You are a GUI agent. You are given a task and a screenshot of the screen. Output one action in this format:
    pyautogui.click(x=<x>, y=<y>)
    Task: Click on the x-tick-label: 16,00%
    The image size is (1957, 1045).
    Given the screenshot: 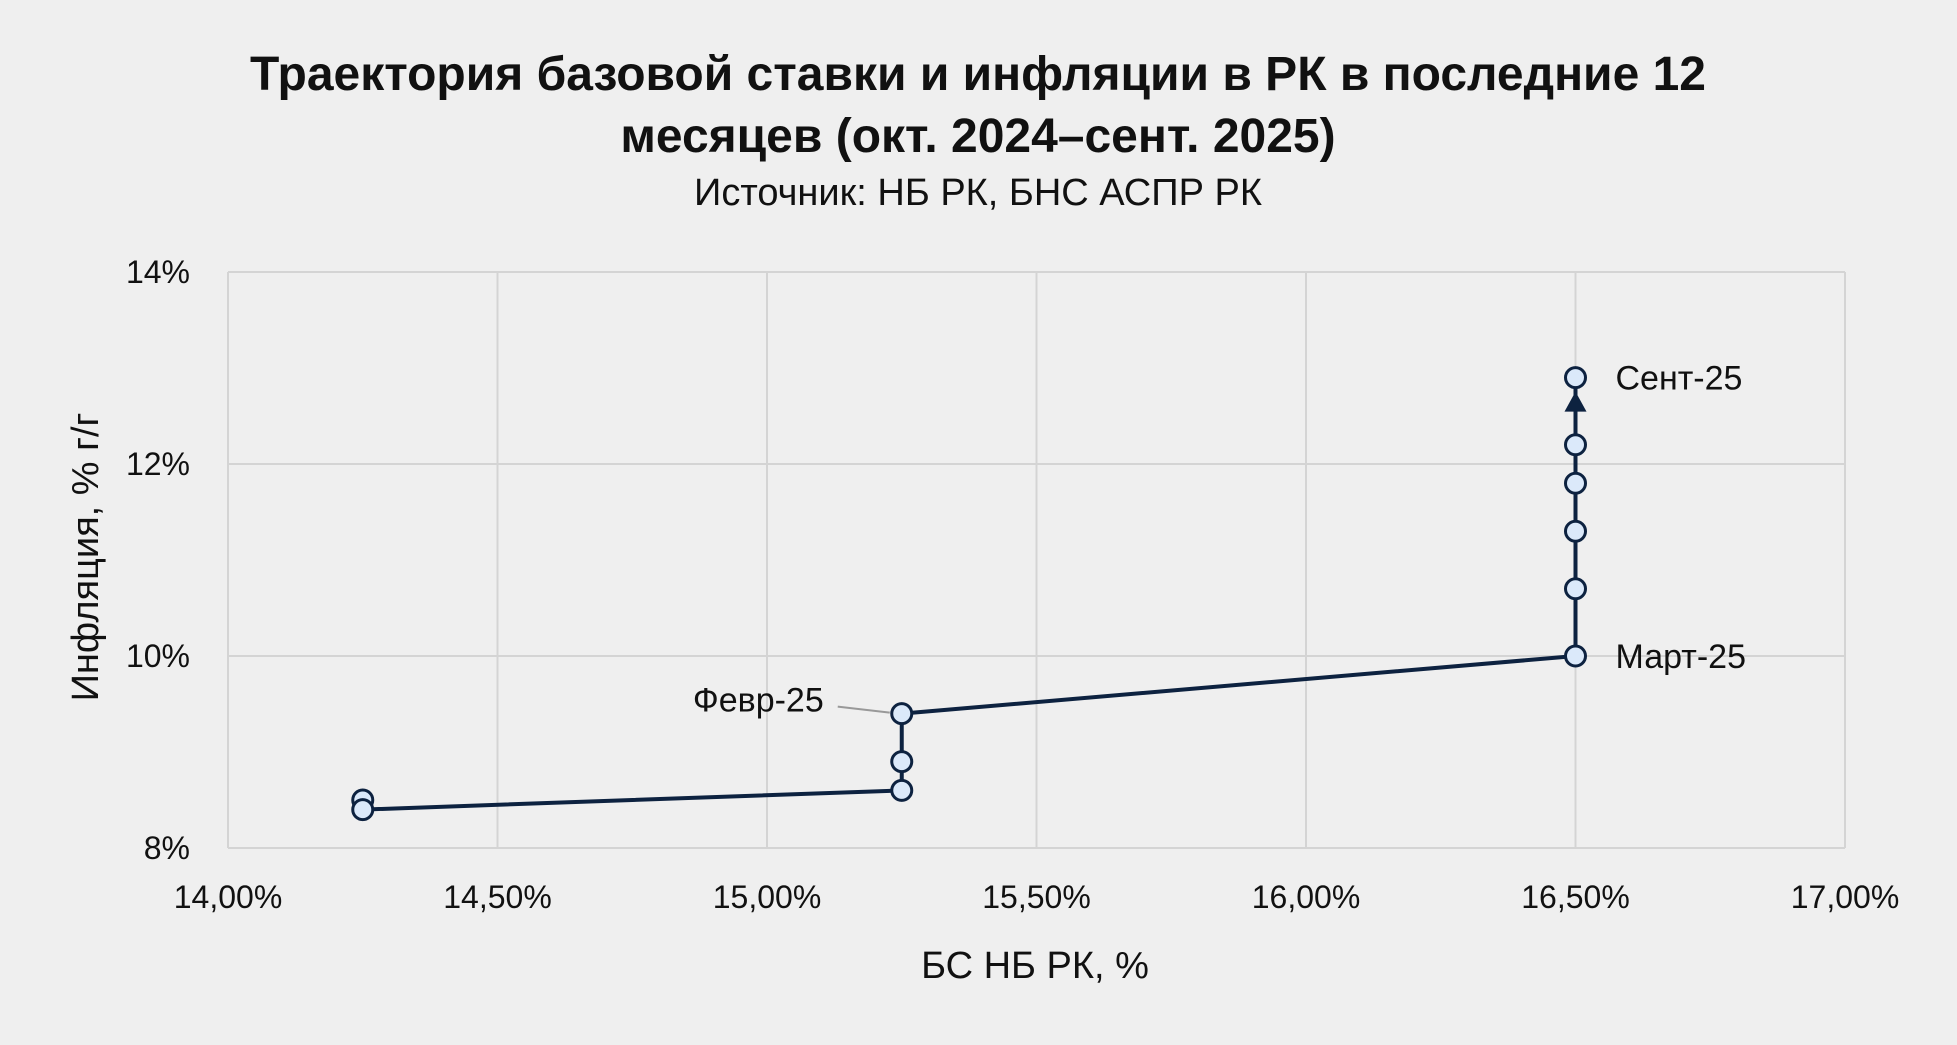 What is the action you would take?
    pyautogui.click(x=1306, y=897)
    